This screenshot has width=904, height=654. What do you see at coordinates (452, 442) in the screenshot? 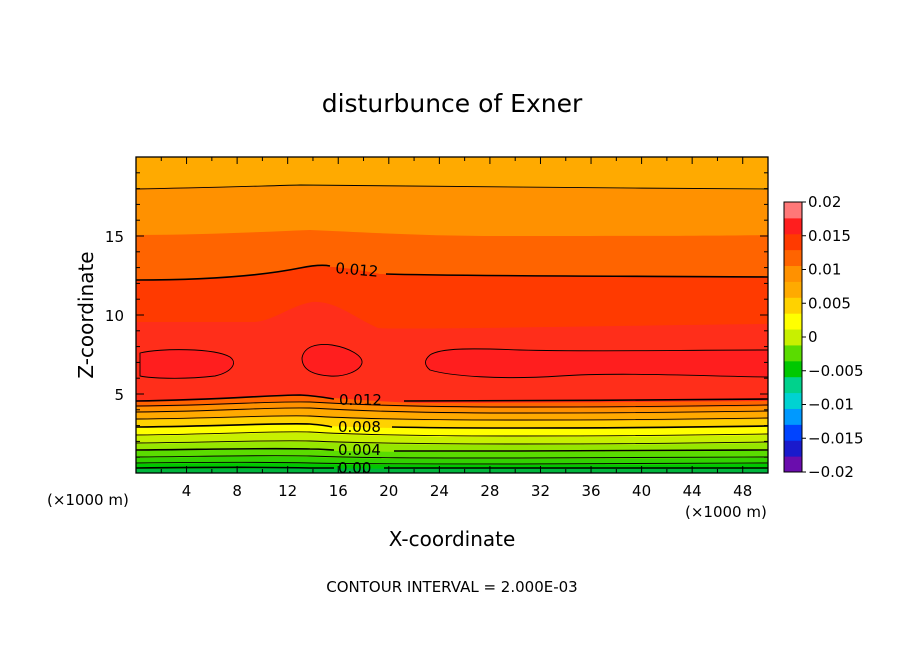
I see `contour-line-0.006` at bounding box center [452, 442].